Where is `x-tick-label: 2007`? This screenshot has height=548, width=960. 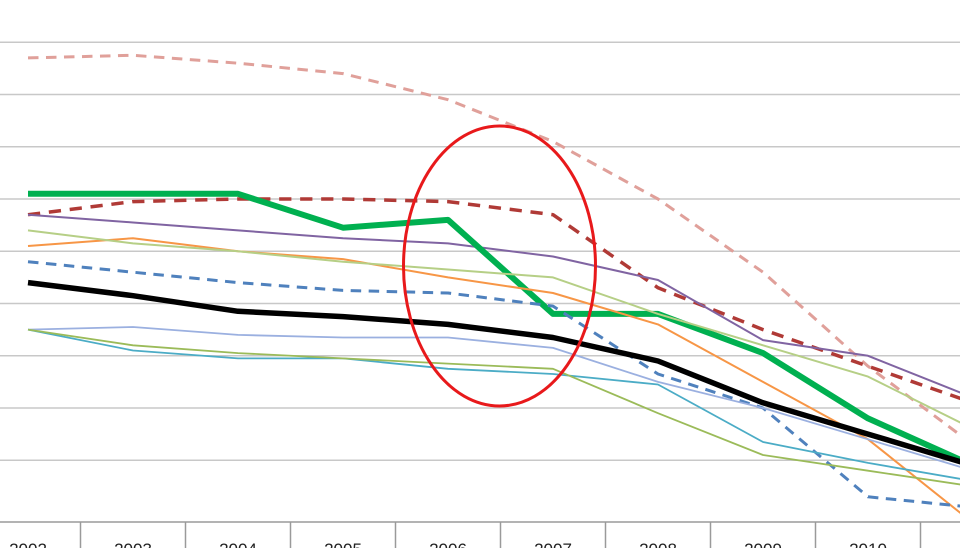
x-tick-label: 2007 is located at coordinates (553, 544).